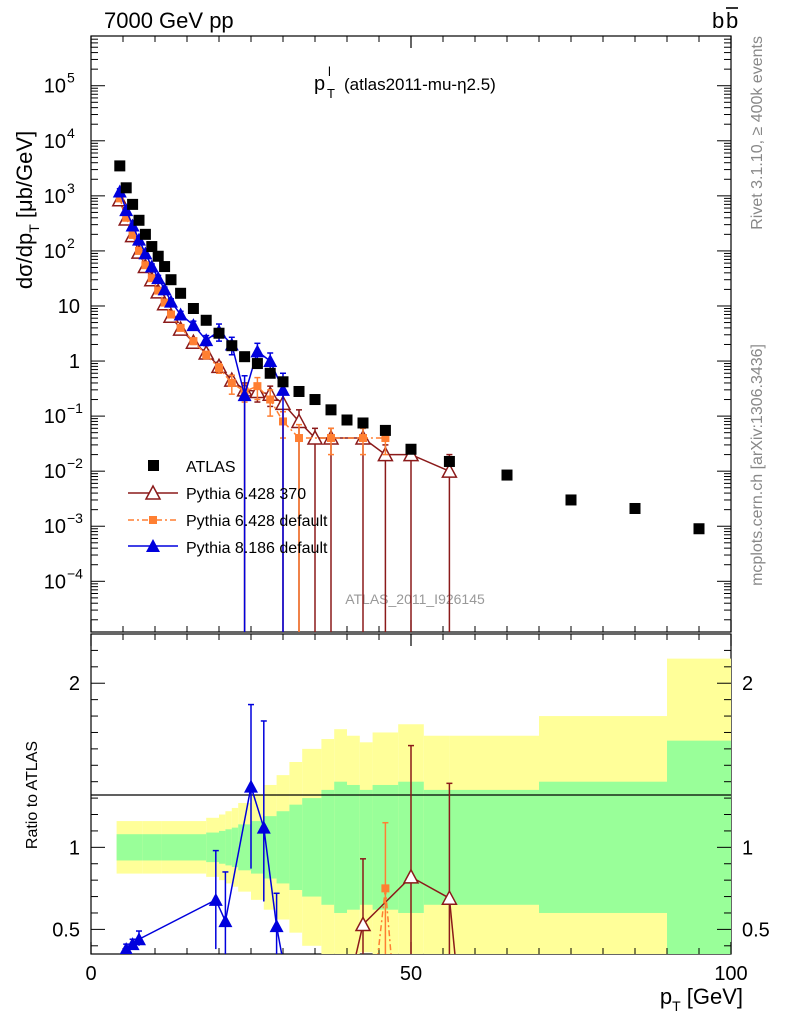 The image size is (786, 1024). What do you see at coordinates (257, 548) in the screenshot?
I see `legend-label-p8-default: Pythia 8.186 default` at bounding box center [257, 548].